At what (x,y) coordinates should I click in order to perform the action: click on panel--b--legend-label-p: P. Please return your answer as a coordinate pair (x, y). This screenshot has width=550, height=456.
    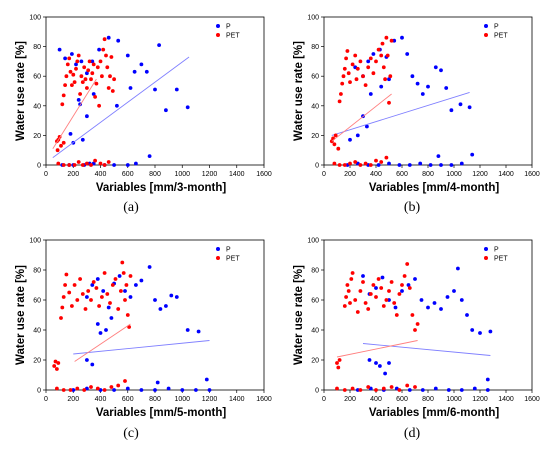
    Looking at the image, I should click on (496, 27).